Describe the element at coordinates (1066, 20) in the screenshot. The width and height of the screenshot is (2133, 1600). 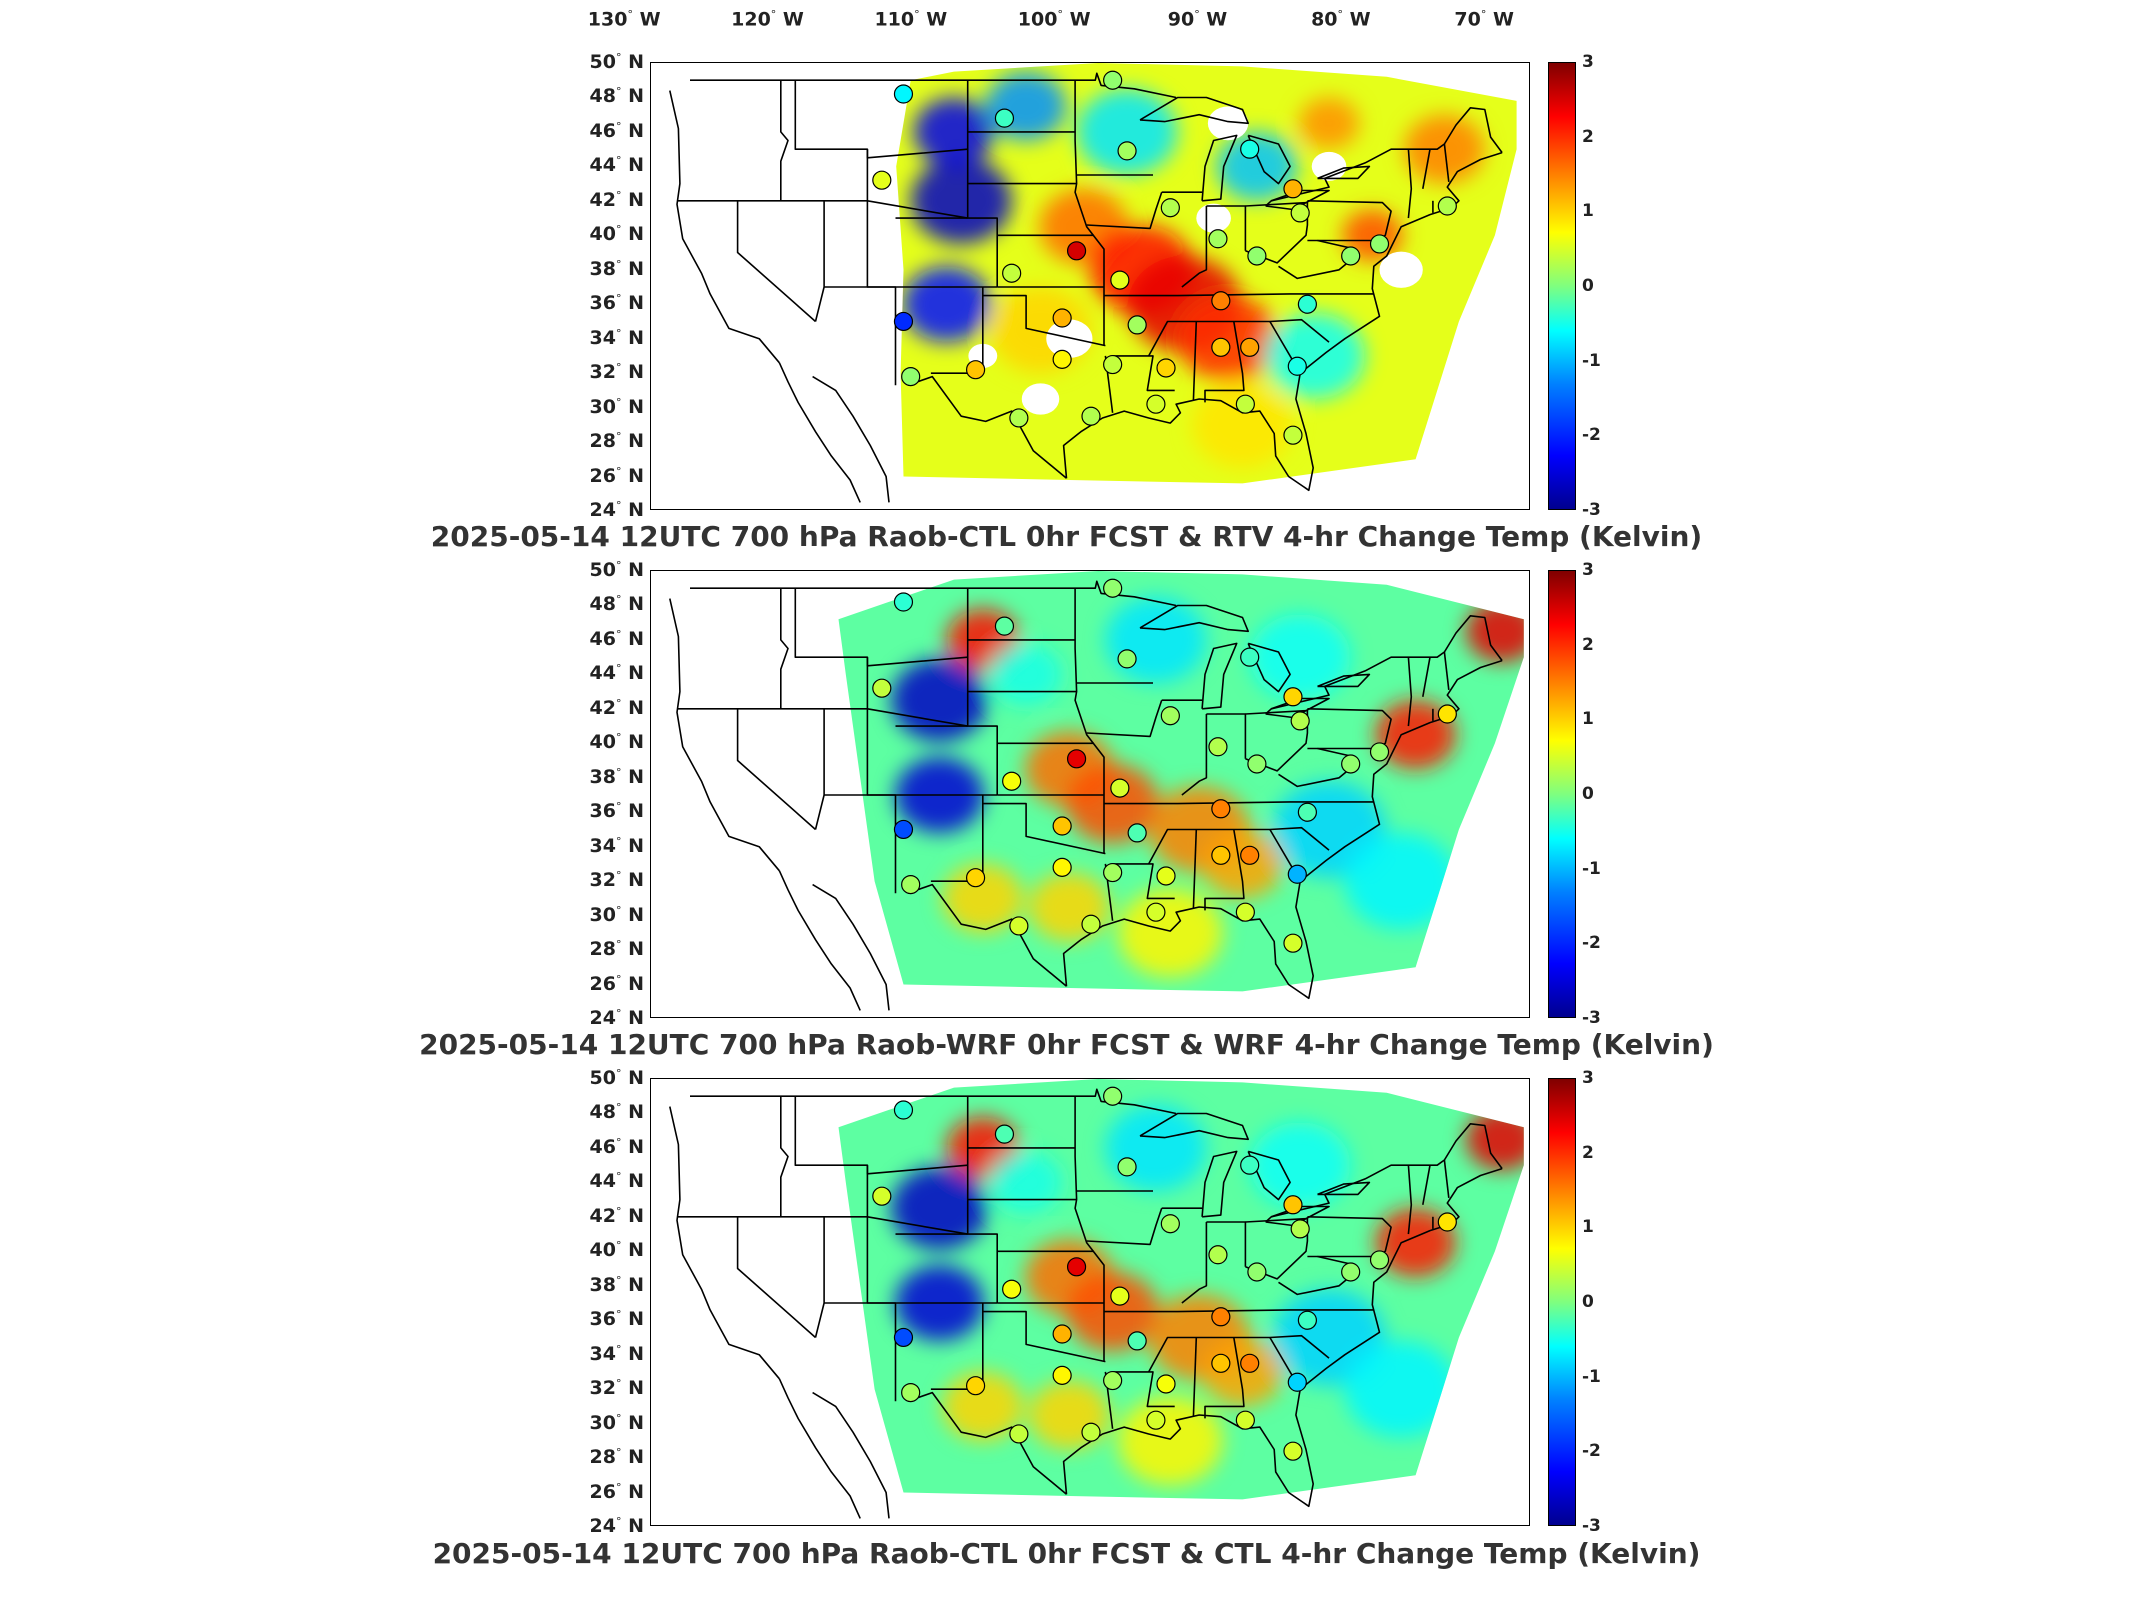
I see `longitude-axis: 130° W 120° W 110° W 100° W 90° W 80° W 70° W` at that location.